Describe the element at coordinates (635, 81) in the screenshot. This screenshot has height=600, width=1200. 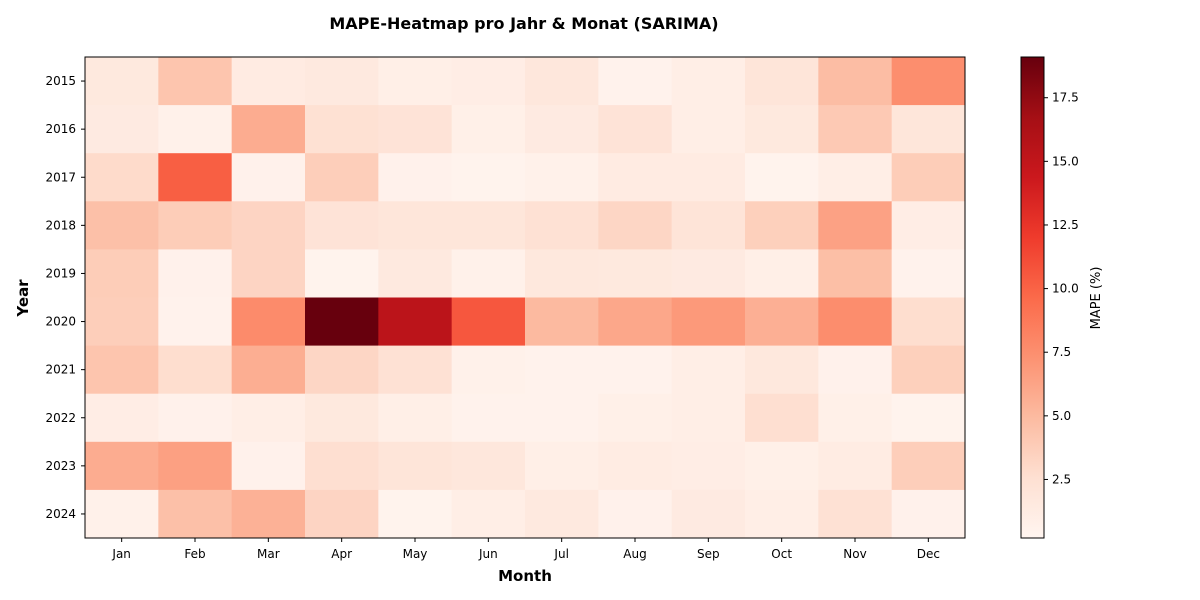
I see `heatmap-cell-2015-Aug` at that location.